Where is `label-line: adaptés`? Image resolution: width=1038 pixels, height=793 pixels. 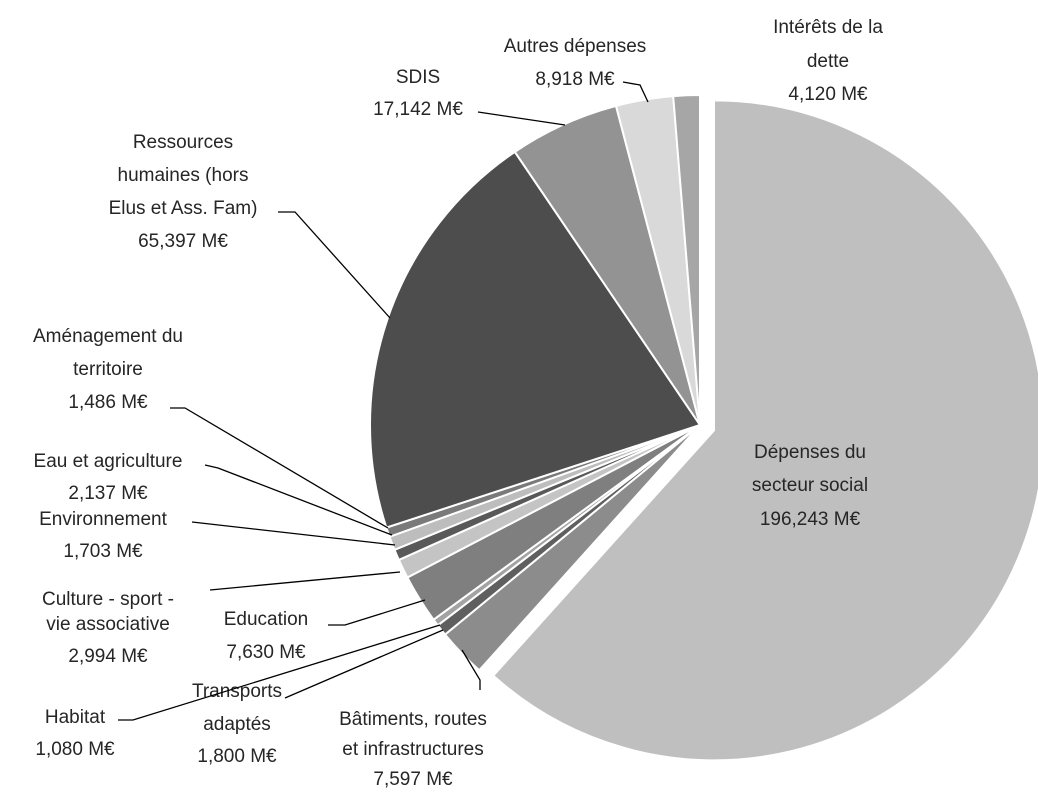 label-line: adaptés is located at coordinates (237, 724).